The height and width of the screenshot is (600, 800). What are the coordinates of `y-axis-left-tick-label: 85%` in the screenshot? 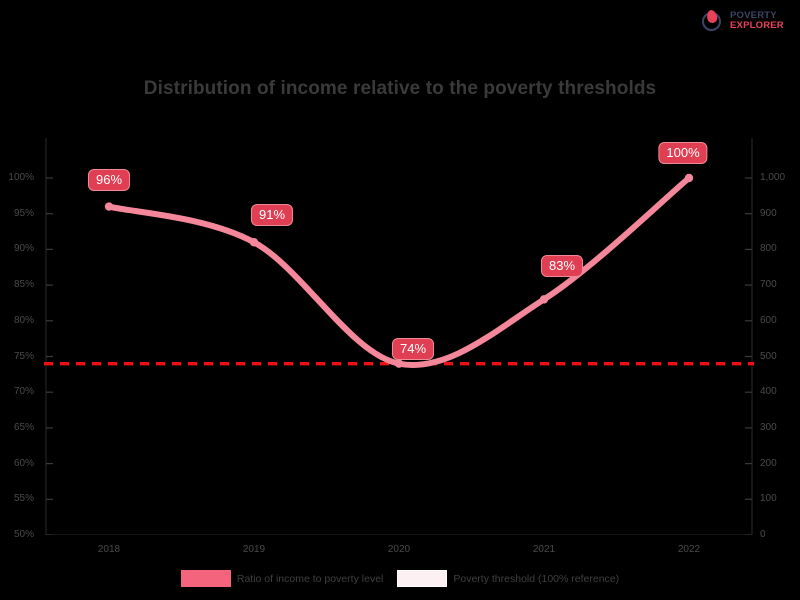 It's located at (23, 285).